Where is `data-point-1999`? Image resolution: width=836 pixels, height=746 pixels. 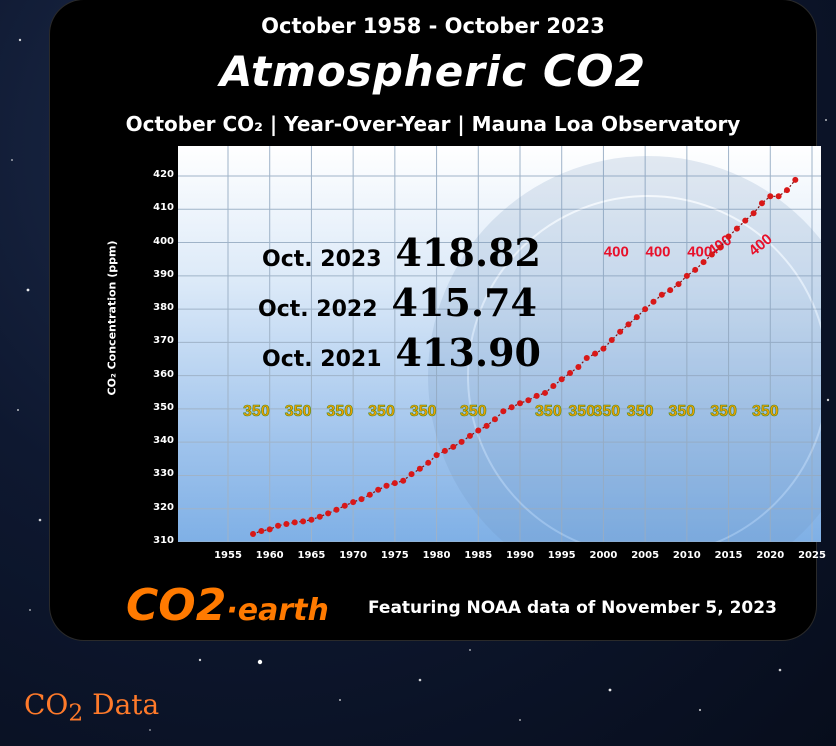 data-point-1999 is located at coordinates (595, 353).